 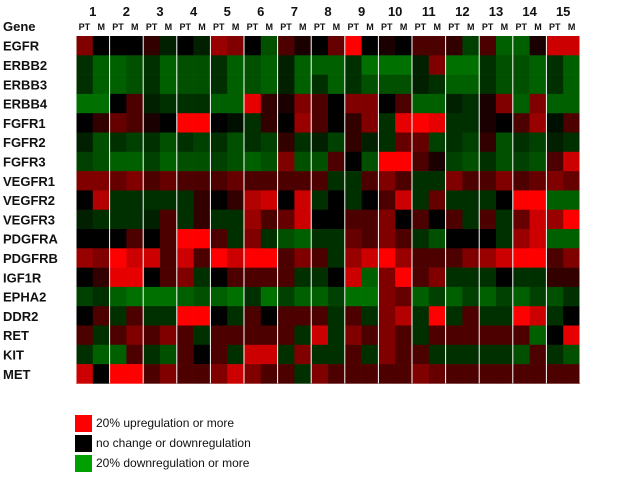 I want to click on row-label-fgfr1: FGFR1, so click(x=24, y=123).